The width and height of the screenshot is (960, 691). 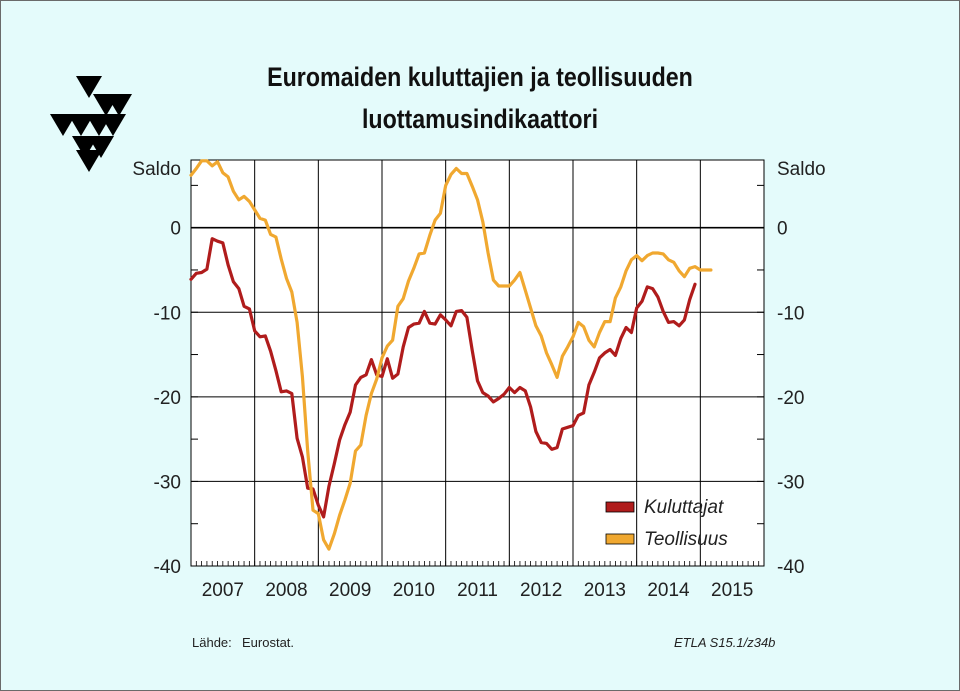 What do you see at coordinates (620, 507) in the screenshot?
I see `legend-swatch-kuluttajat` at bounding box center [620, 507].